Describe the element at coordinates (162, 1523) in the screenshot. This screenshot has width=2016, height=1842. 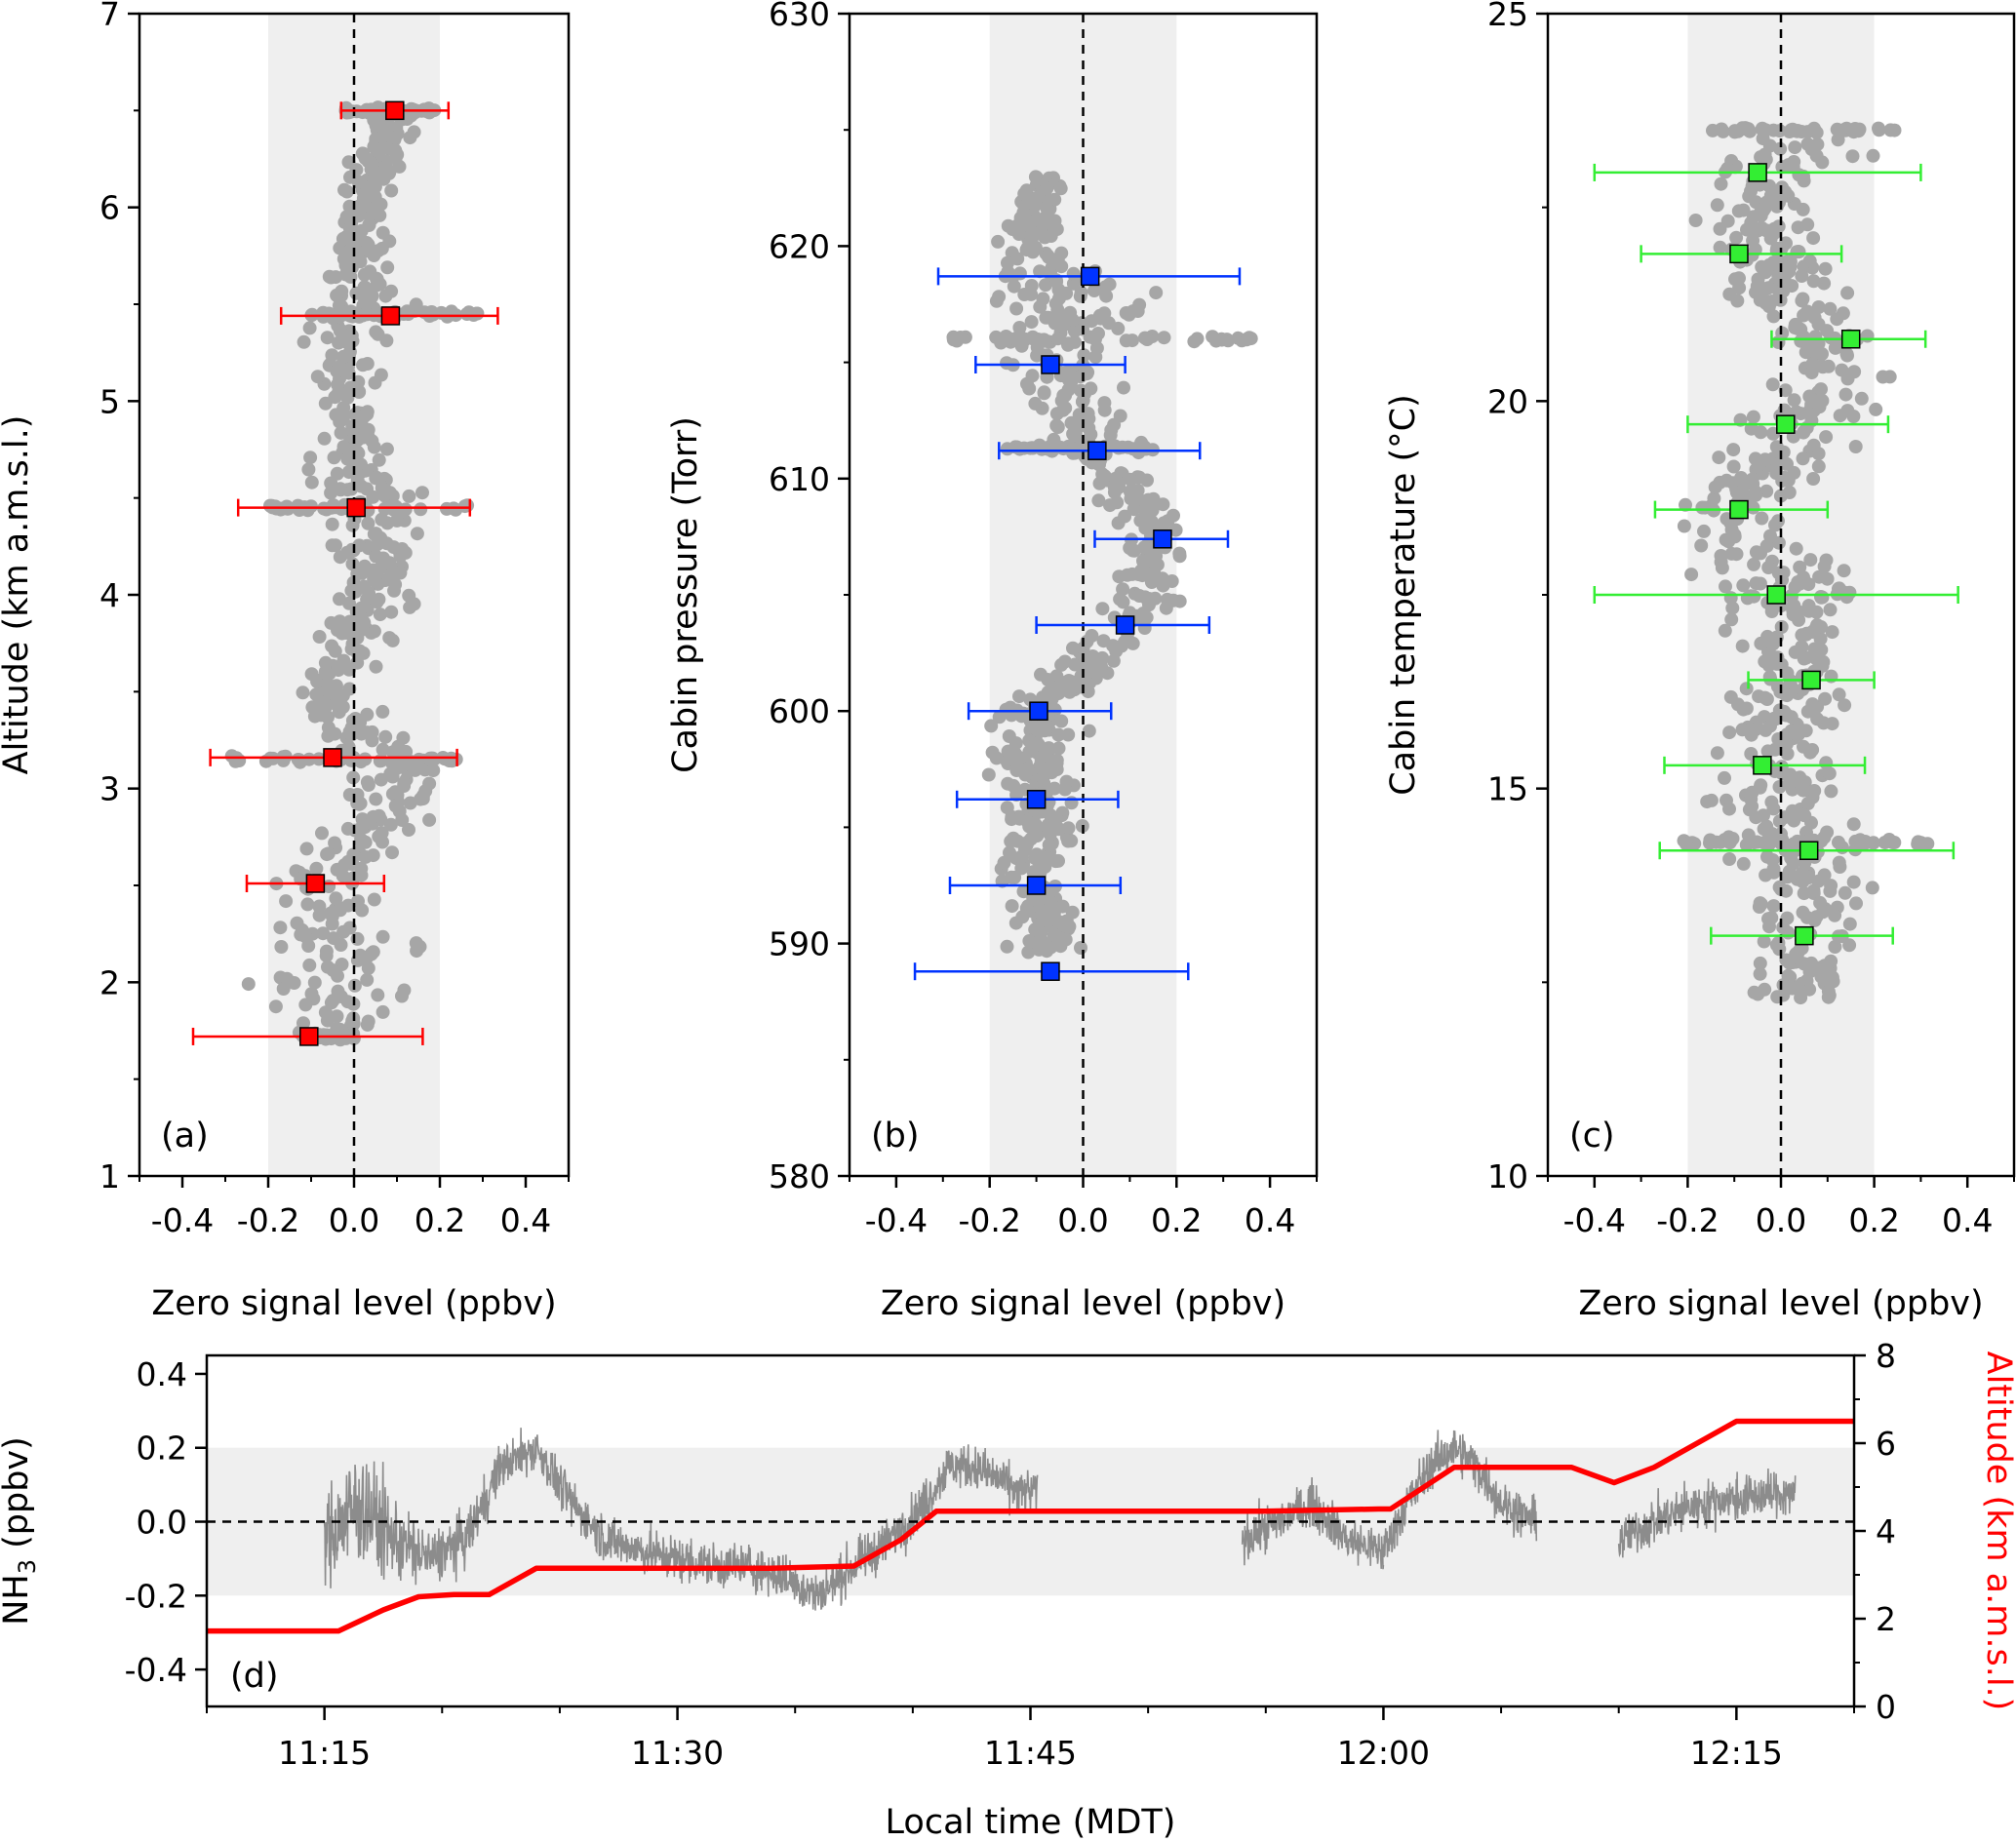
I see `y-tick-label: 0.0` at that location.